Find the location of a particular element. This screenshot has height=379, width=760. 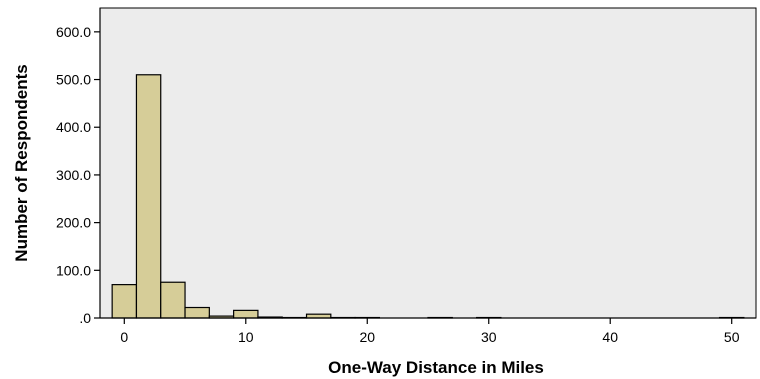

y-tick-label: 600.0 is located at coordinates (73, 32).